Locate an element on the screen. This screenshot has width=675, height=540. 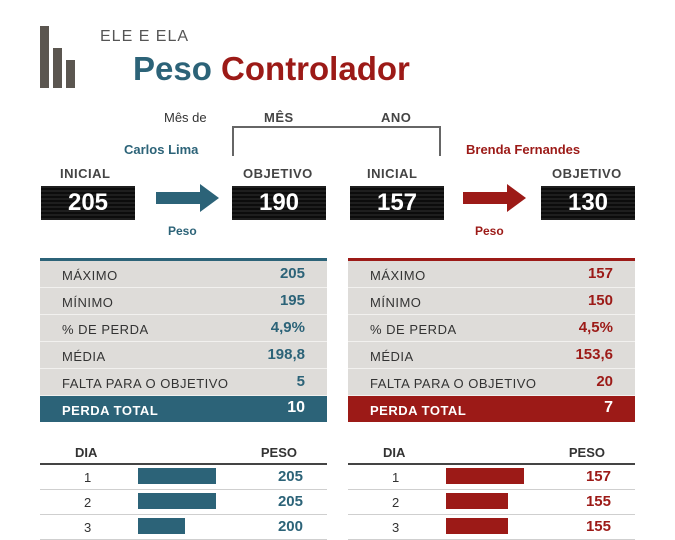
stat-row: MÁXIMO 205 is located at coordinates (183, 274).